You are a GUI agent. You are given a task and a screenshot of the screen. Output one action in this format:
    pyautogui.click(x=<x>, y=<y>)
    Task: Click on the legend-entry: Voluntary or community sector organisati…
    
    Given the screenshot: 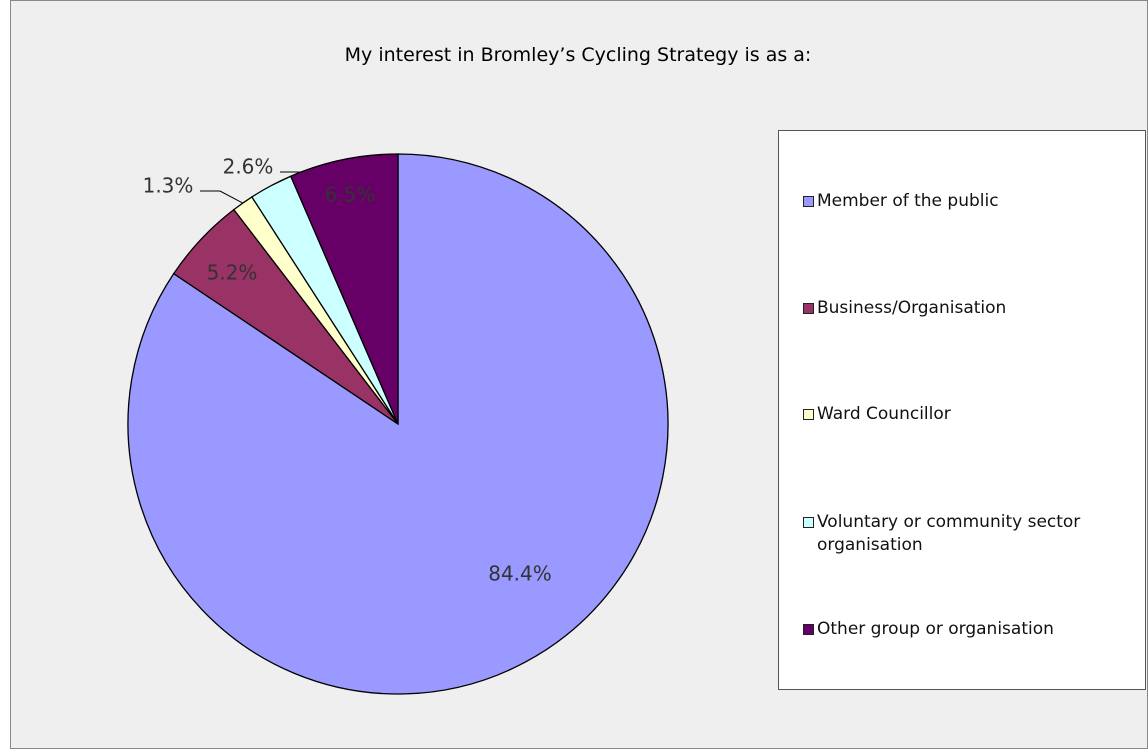 What is the action you would take?
    pyautogui.click(x=968, y=534)
    